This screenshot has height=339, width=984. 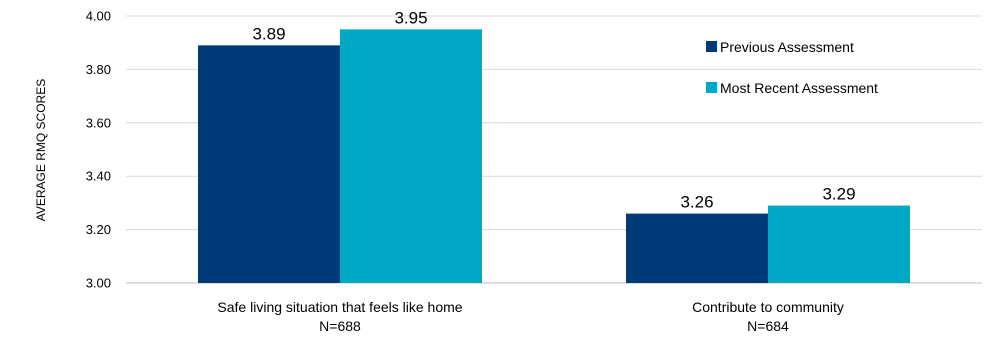 I want to click on y-tick-label: 3.00, so click(x=98, y=283).